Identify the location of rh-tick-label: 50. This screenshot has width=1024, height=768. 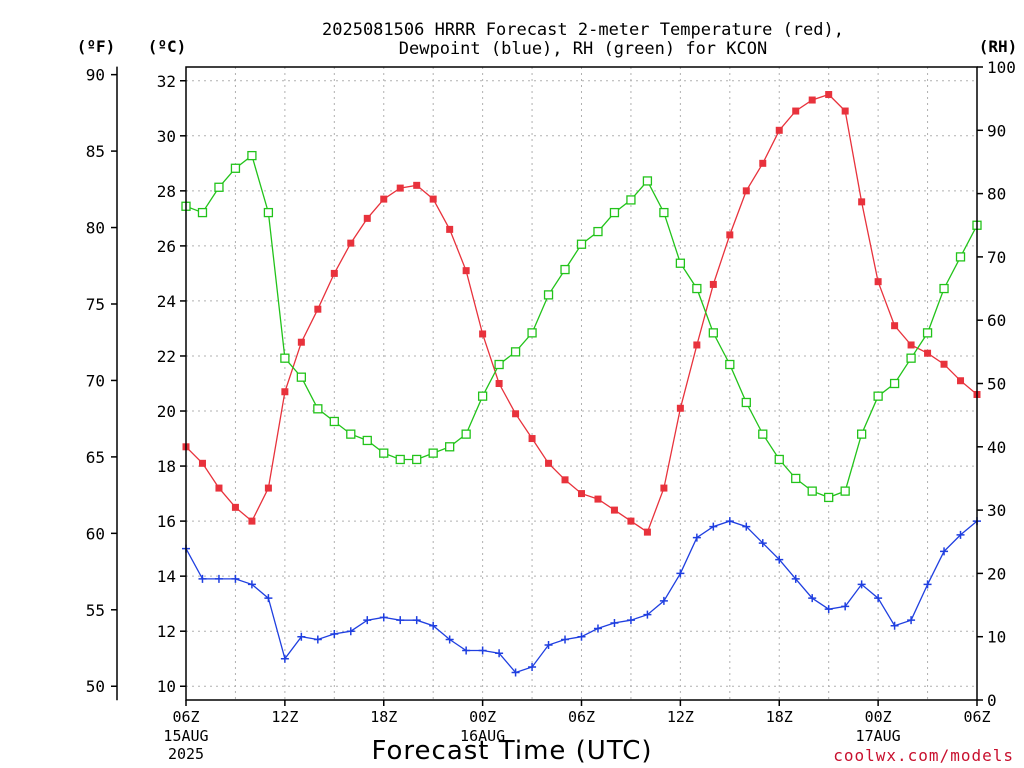
(996, 384).